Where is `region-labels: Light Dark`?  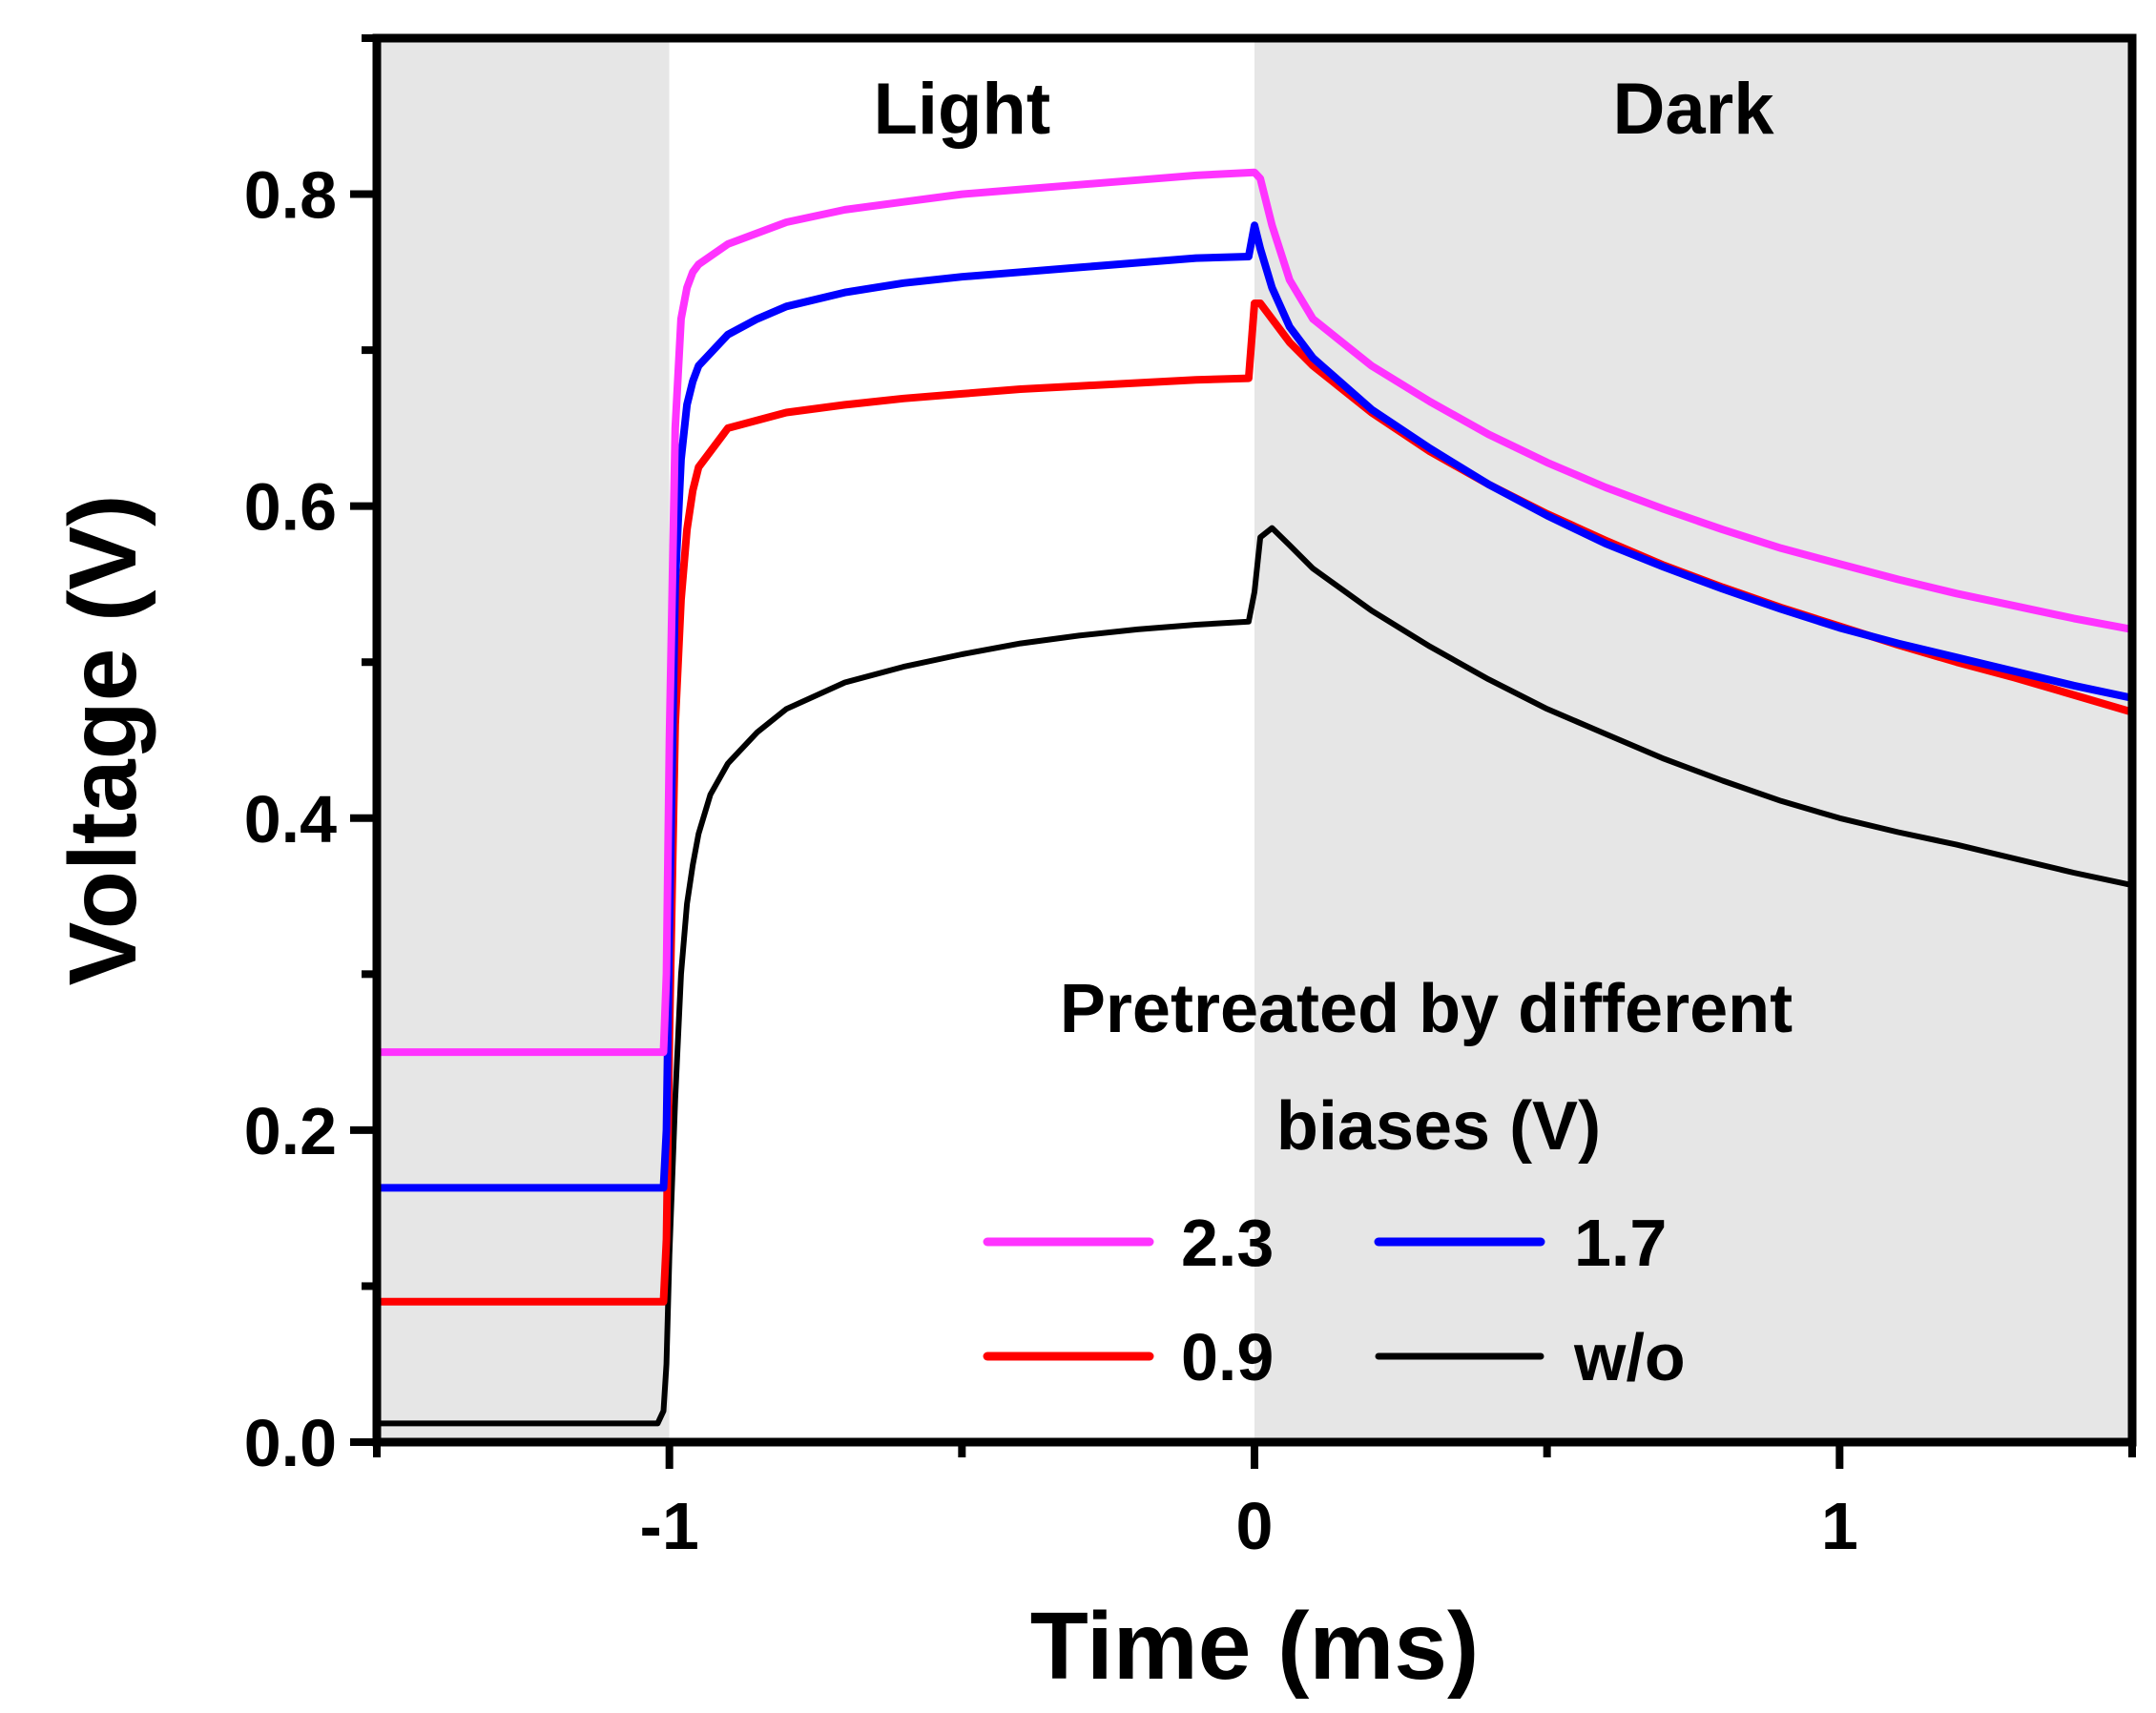 region-labels: Light Dark is located at coordinates (1323, 109).